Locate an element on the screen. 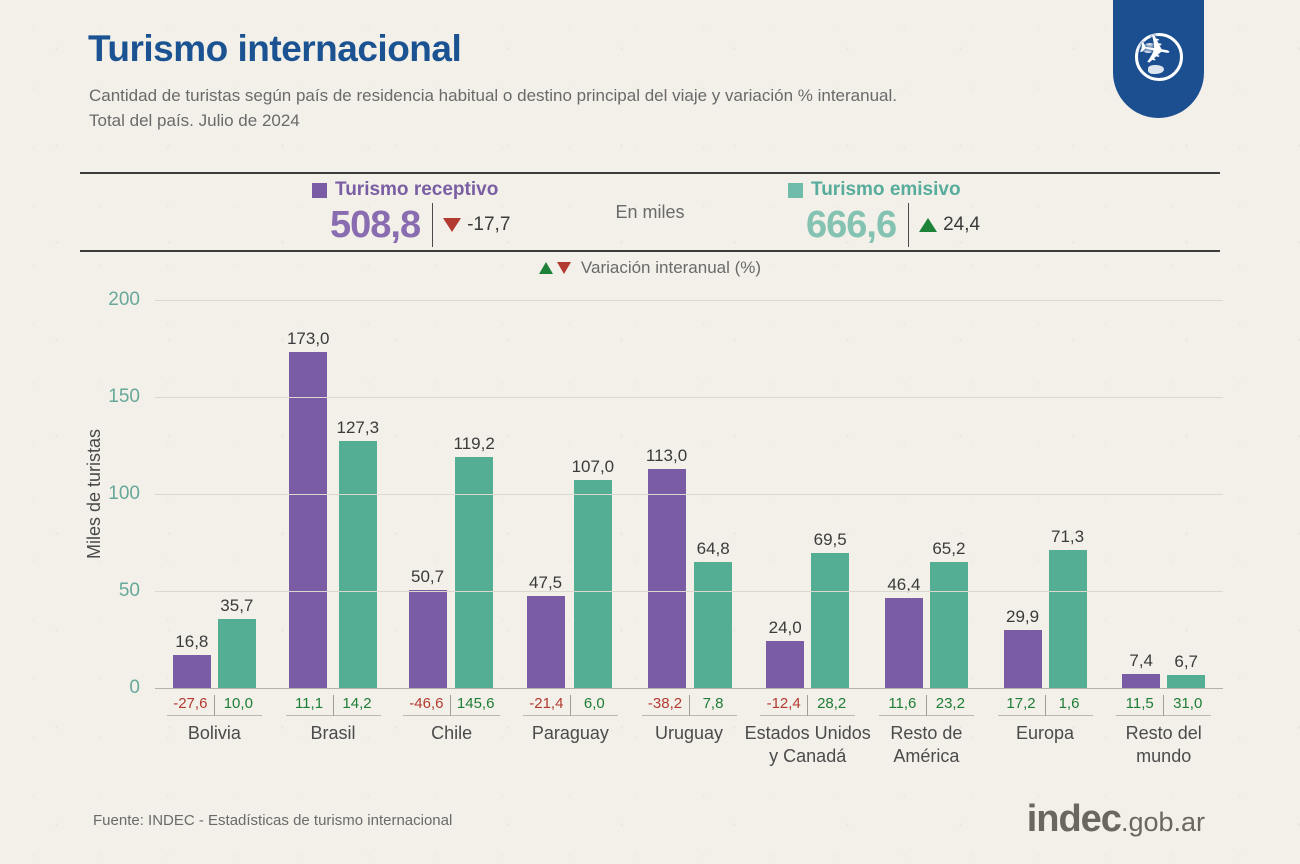 This screenshot has height=864, width=1300. variation-emisivo-estados-unidos-y-canad: 28,2 is located at coordinates (832, 705).